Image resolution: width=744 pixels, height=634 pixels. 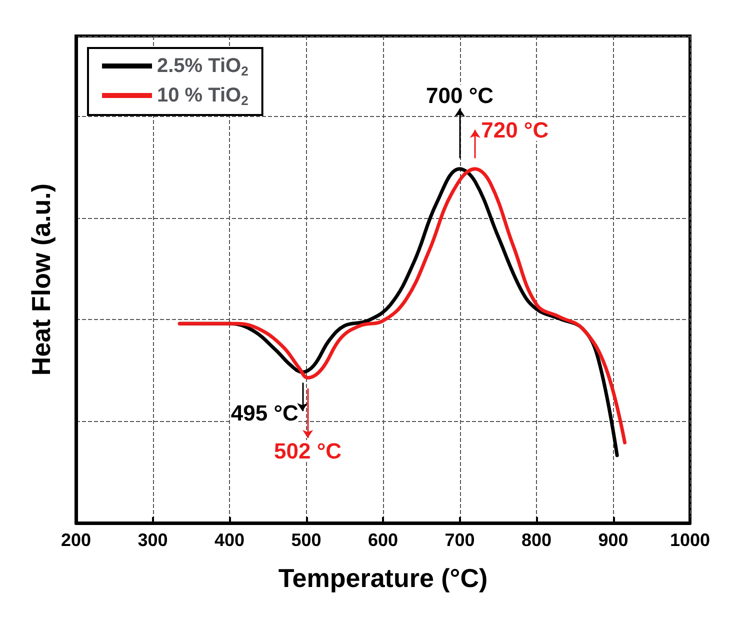 What do you see at coordinates (153, 540) in the screenshot?
I see `x-tick-label: 300` at bounding box center [153, 540].